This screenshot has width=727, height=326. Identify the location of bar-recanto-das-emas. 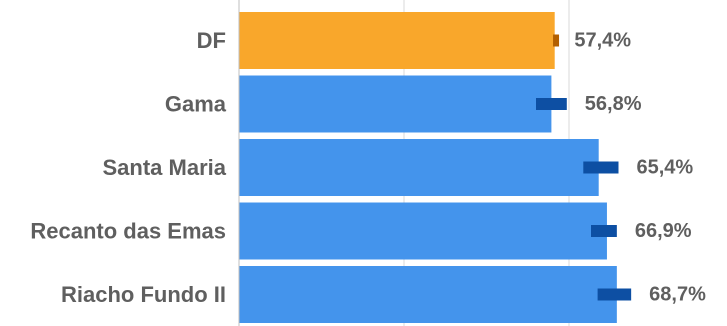
(423, 231).